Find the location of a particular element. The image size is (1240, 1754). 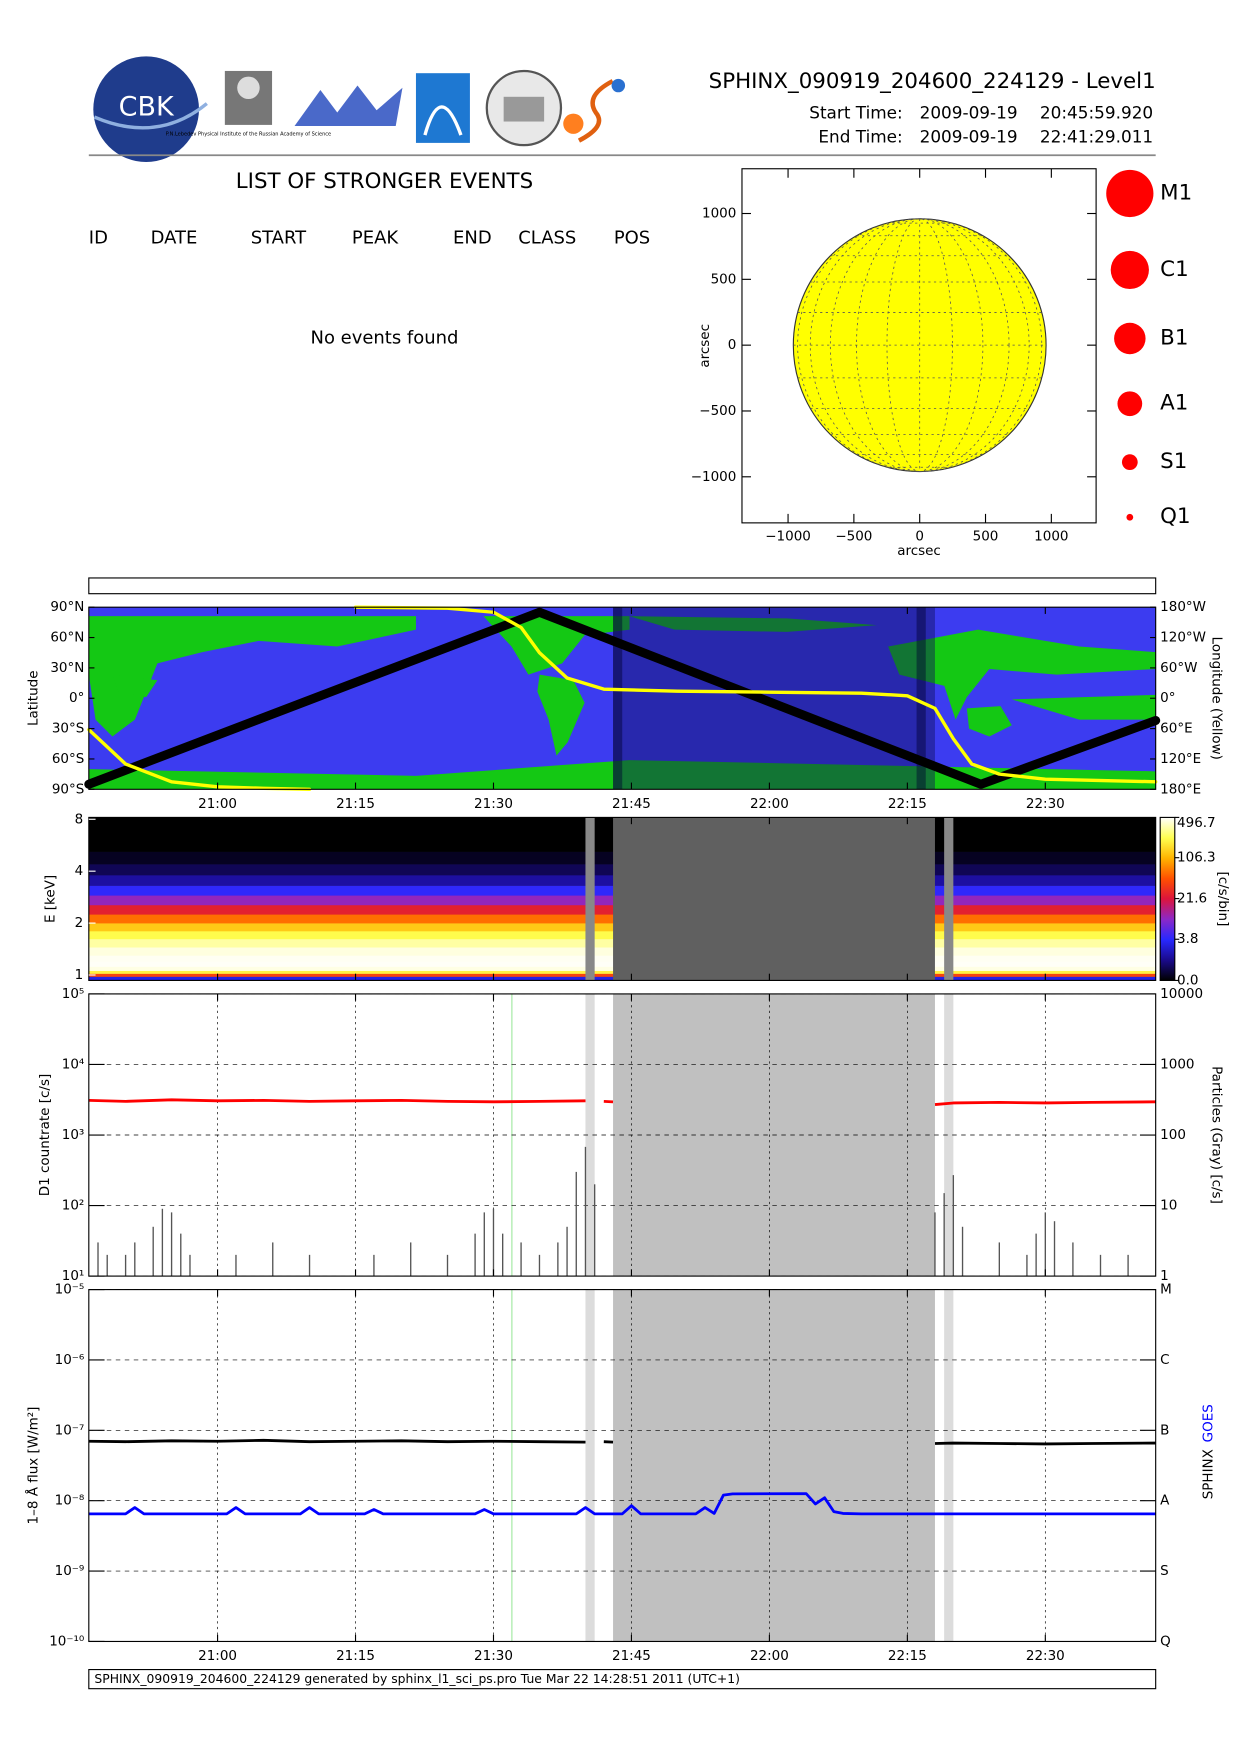

cbk-swoosh is located at coordinates (150, 116).